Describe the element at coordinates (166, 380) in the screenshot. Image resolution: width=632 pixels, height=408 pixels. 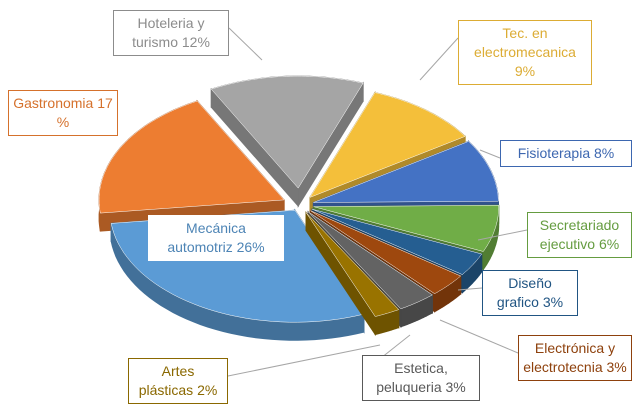
I see `category-label: Artes plásticas` at that location.